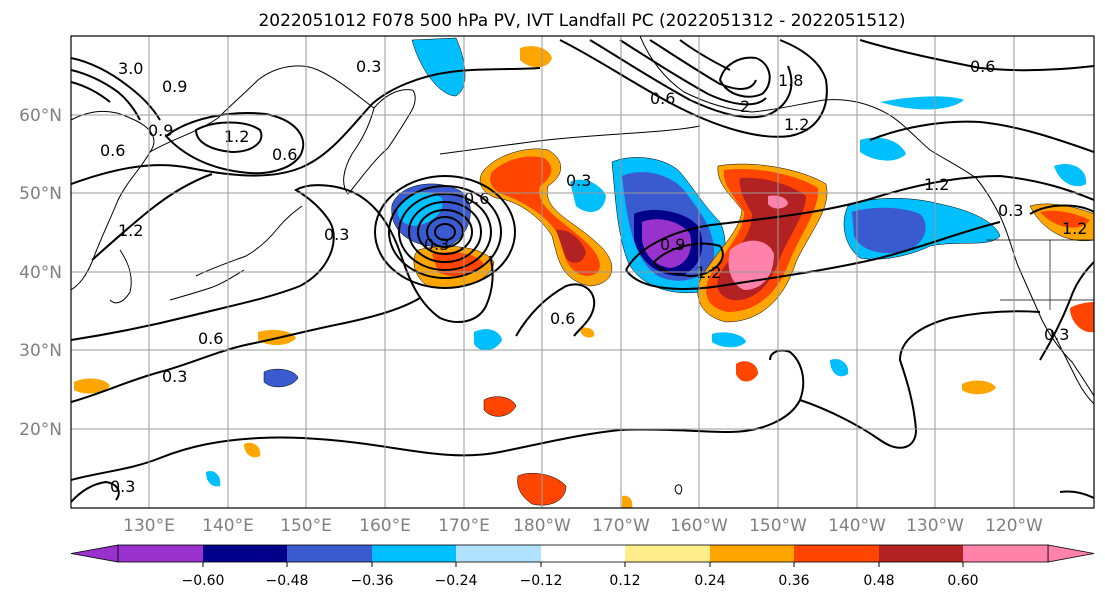 This screenshot has height=601, width=1105. What do you see at coordinates (1072, 367) in the screenshot?
I see `coastline-baja` at bounding box center [1072, 367].